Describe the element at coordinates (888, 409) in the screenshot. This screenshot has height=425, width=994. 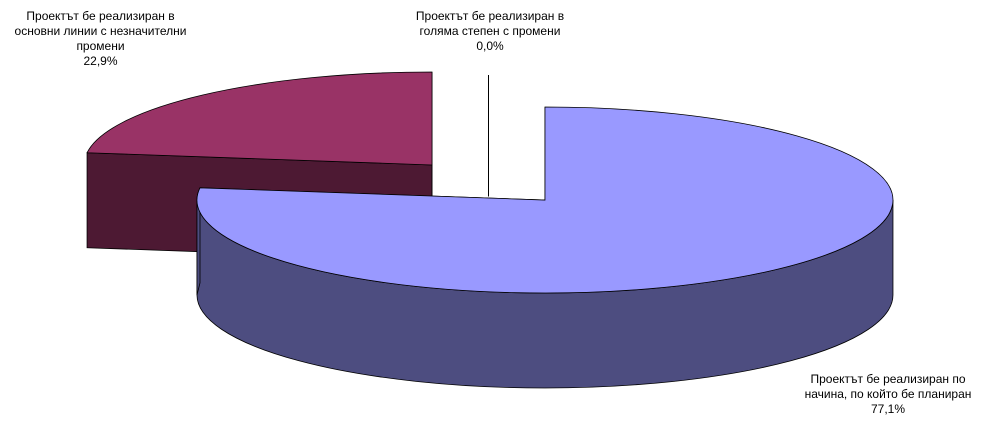
I see `value-label: 77,1%` at that location.